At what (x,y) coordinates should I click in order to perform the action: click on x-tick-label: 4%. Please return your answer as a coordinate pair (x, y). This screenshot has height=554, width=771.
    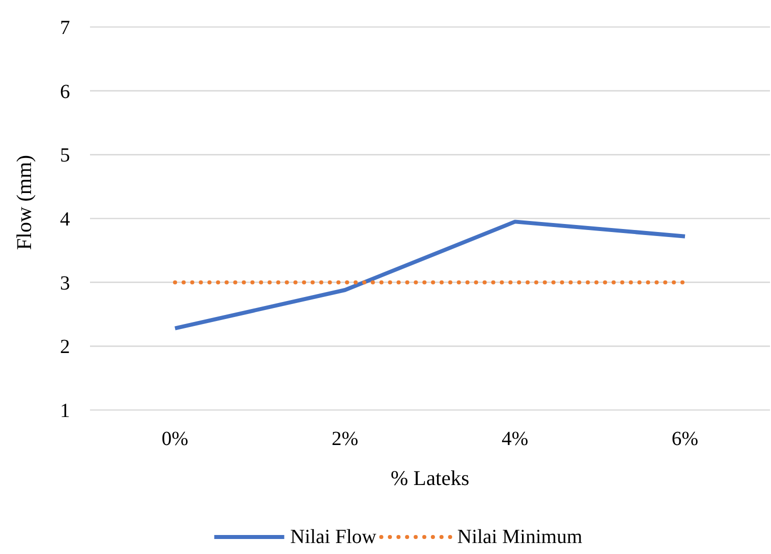
    Looking at the image, I should click on (515, 439).